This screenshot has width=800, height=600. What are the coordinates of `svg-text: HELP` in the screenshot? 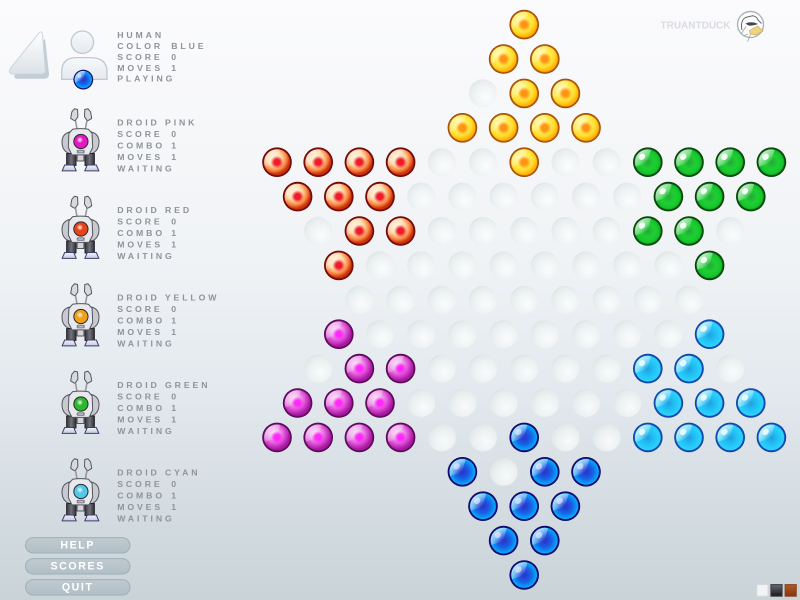 It's located at (77, 546).